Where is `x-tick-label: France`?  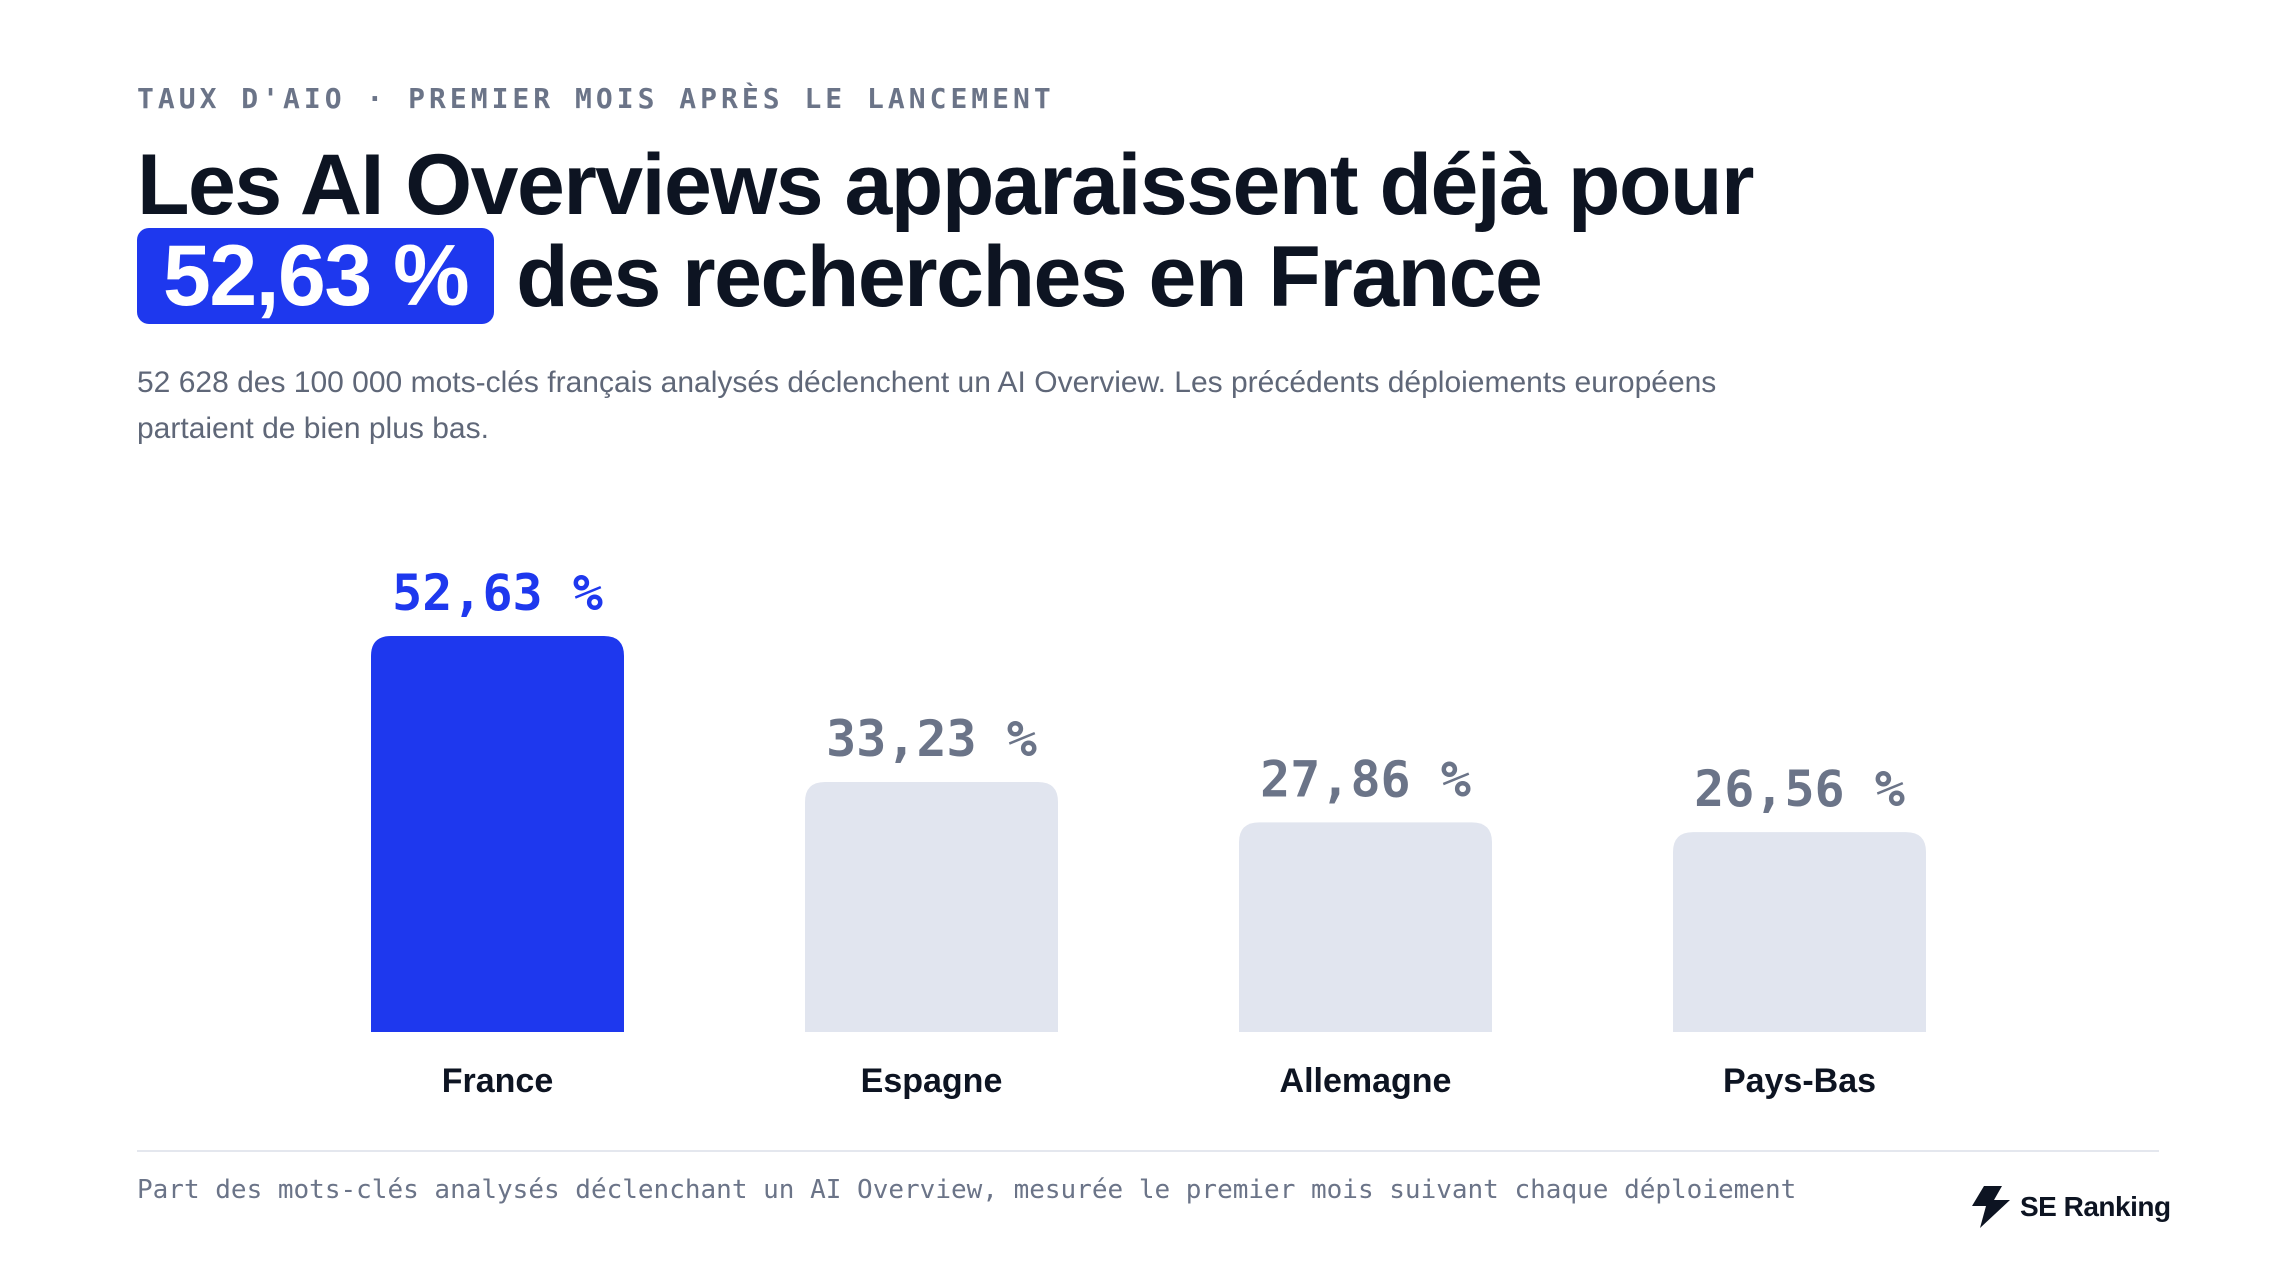 x-tick-label: France is located at coordinates (498, 1081).